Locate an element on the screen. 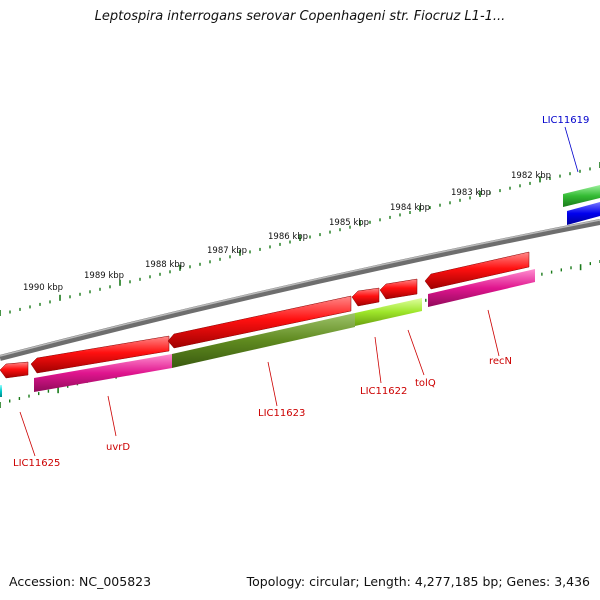 The image size is (600, 600). cds-block-lic11619-blue is located at coordinates (583, 213).